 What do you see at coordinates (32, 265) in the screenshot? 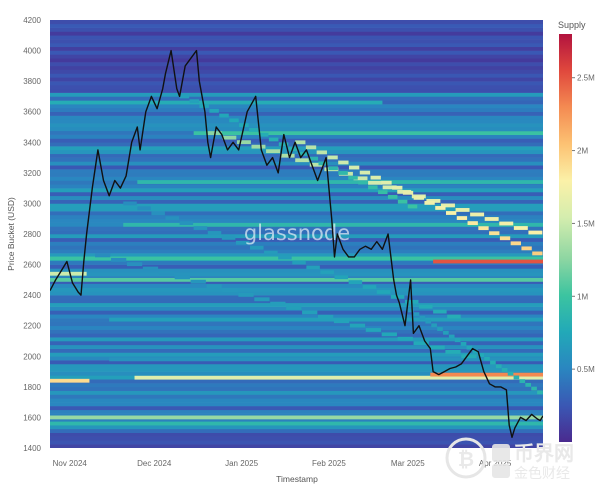
I see `y-tick-label: 2600` at bounding box center [32, 265].